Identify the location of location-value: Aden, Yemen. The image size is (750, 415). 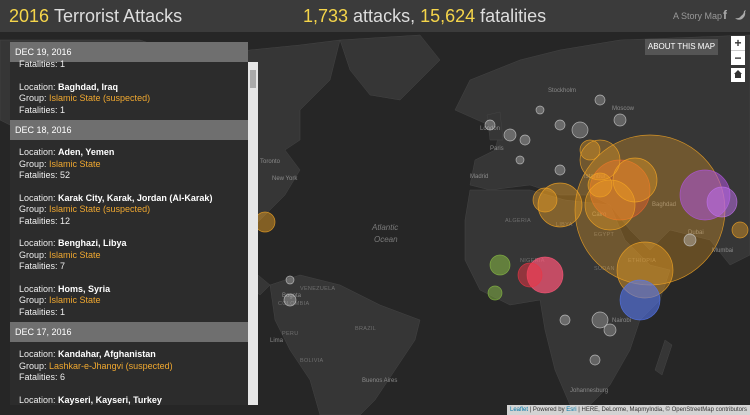
(86, 152).